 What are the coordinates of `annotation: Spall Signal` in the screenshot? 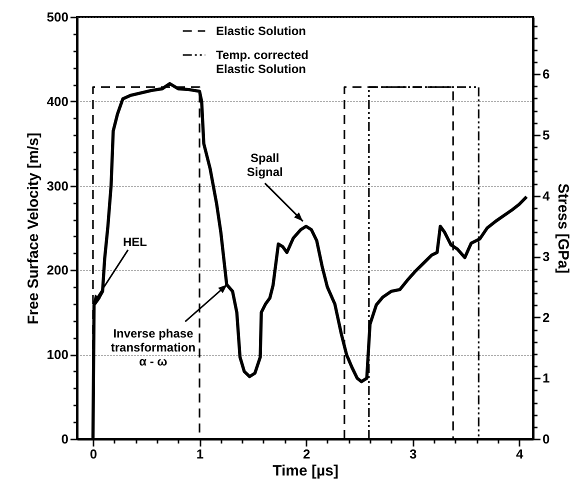 It's located at (264, 165).